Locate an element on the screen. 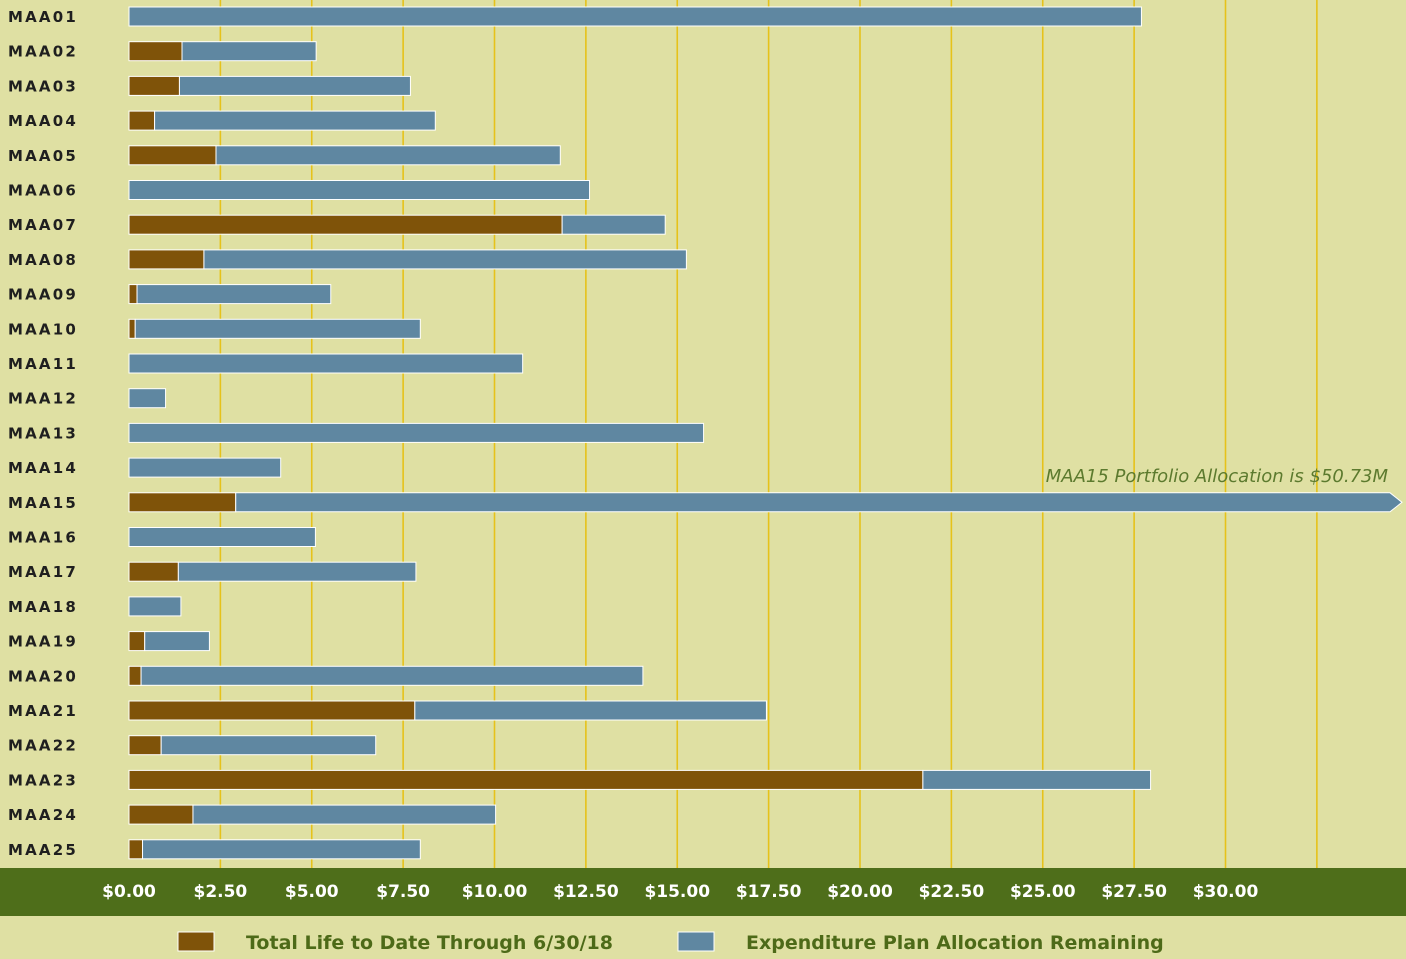 The image size is (1406, 959). category-label: MAA18 is located at coordinates (43, 607).